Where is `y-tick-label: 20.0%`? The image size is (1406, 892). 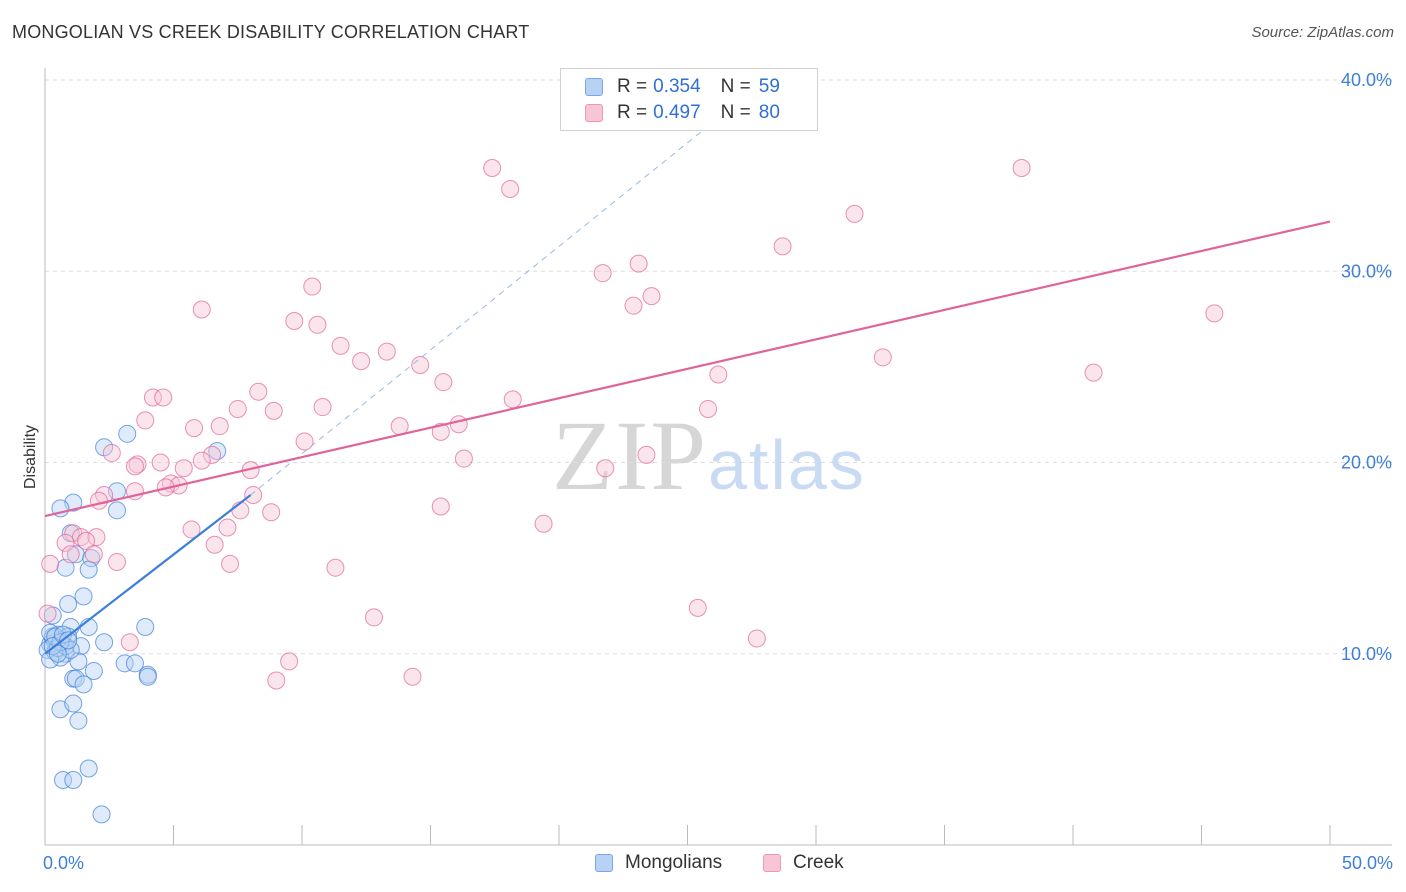
y-tick-label: 20.0% is located at coordinates (1366, 463).